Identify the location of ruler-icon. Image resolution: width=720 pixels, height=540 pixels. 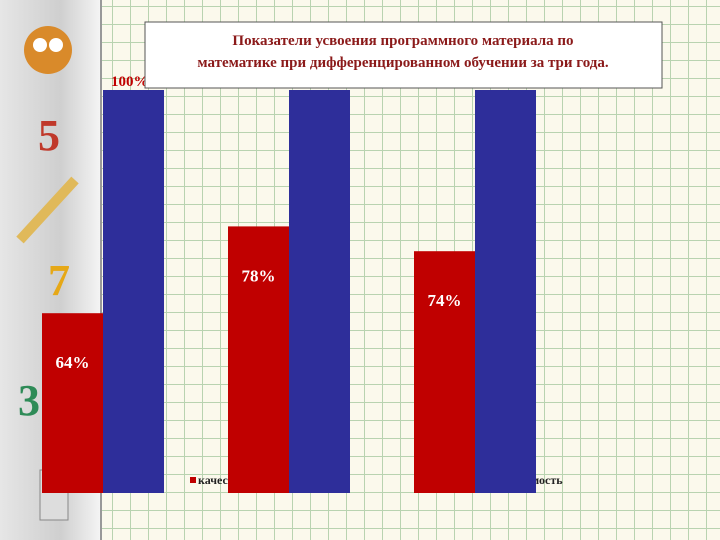
(47, 210).